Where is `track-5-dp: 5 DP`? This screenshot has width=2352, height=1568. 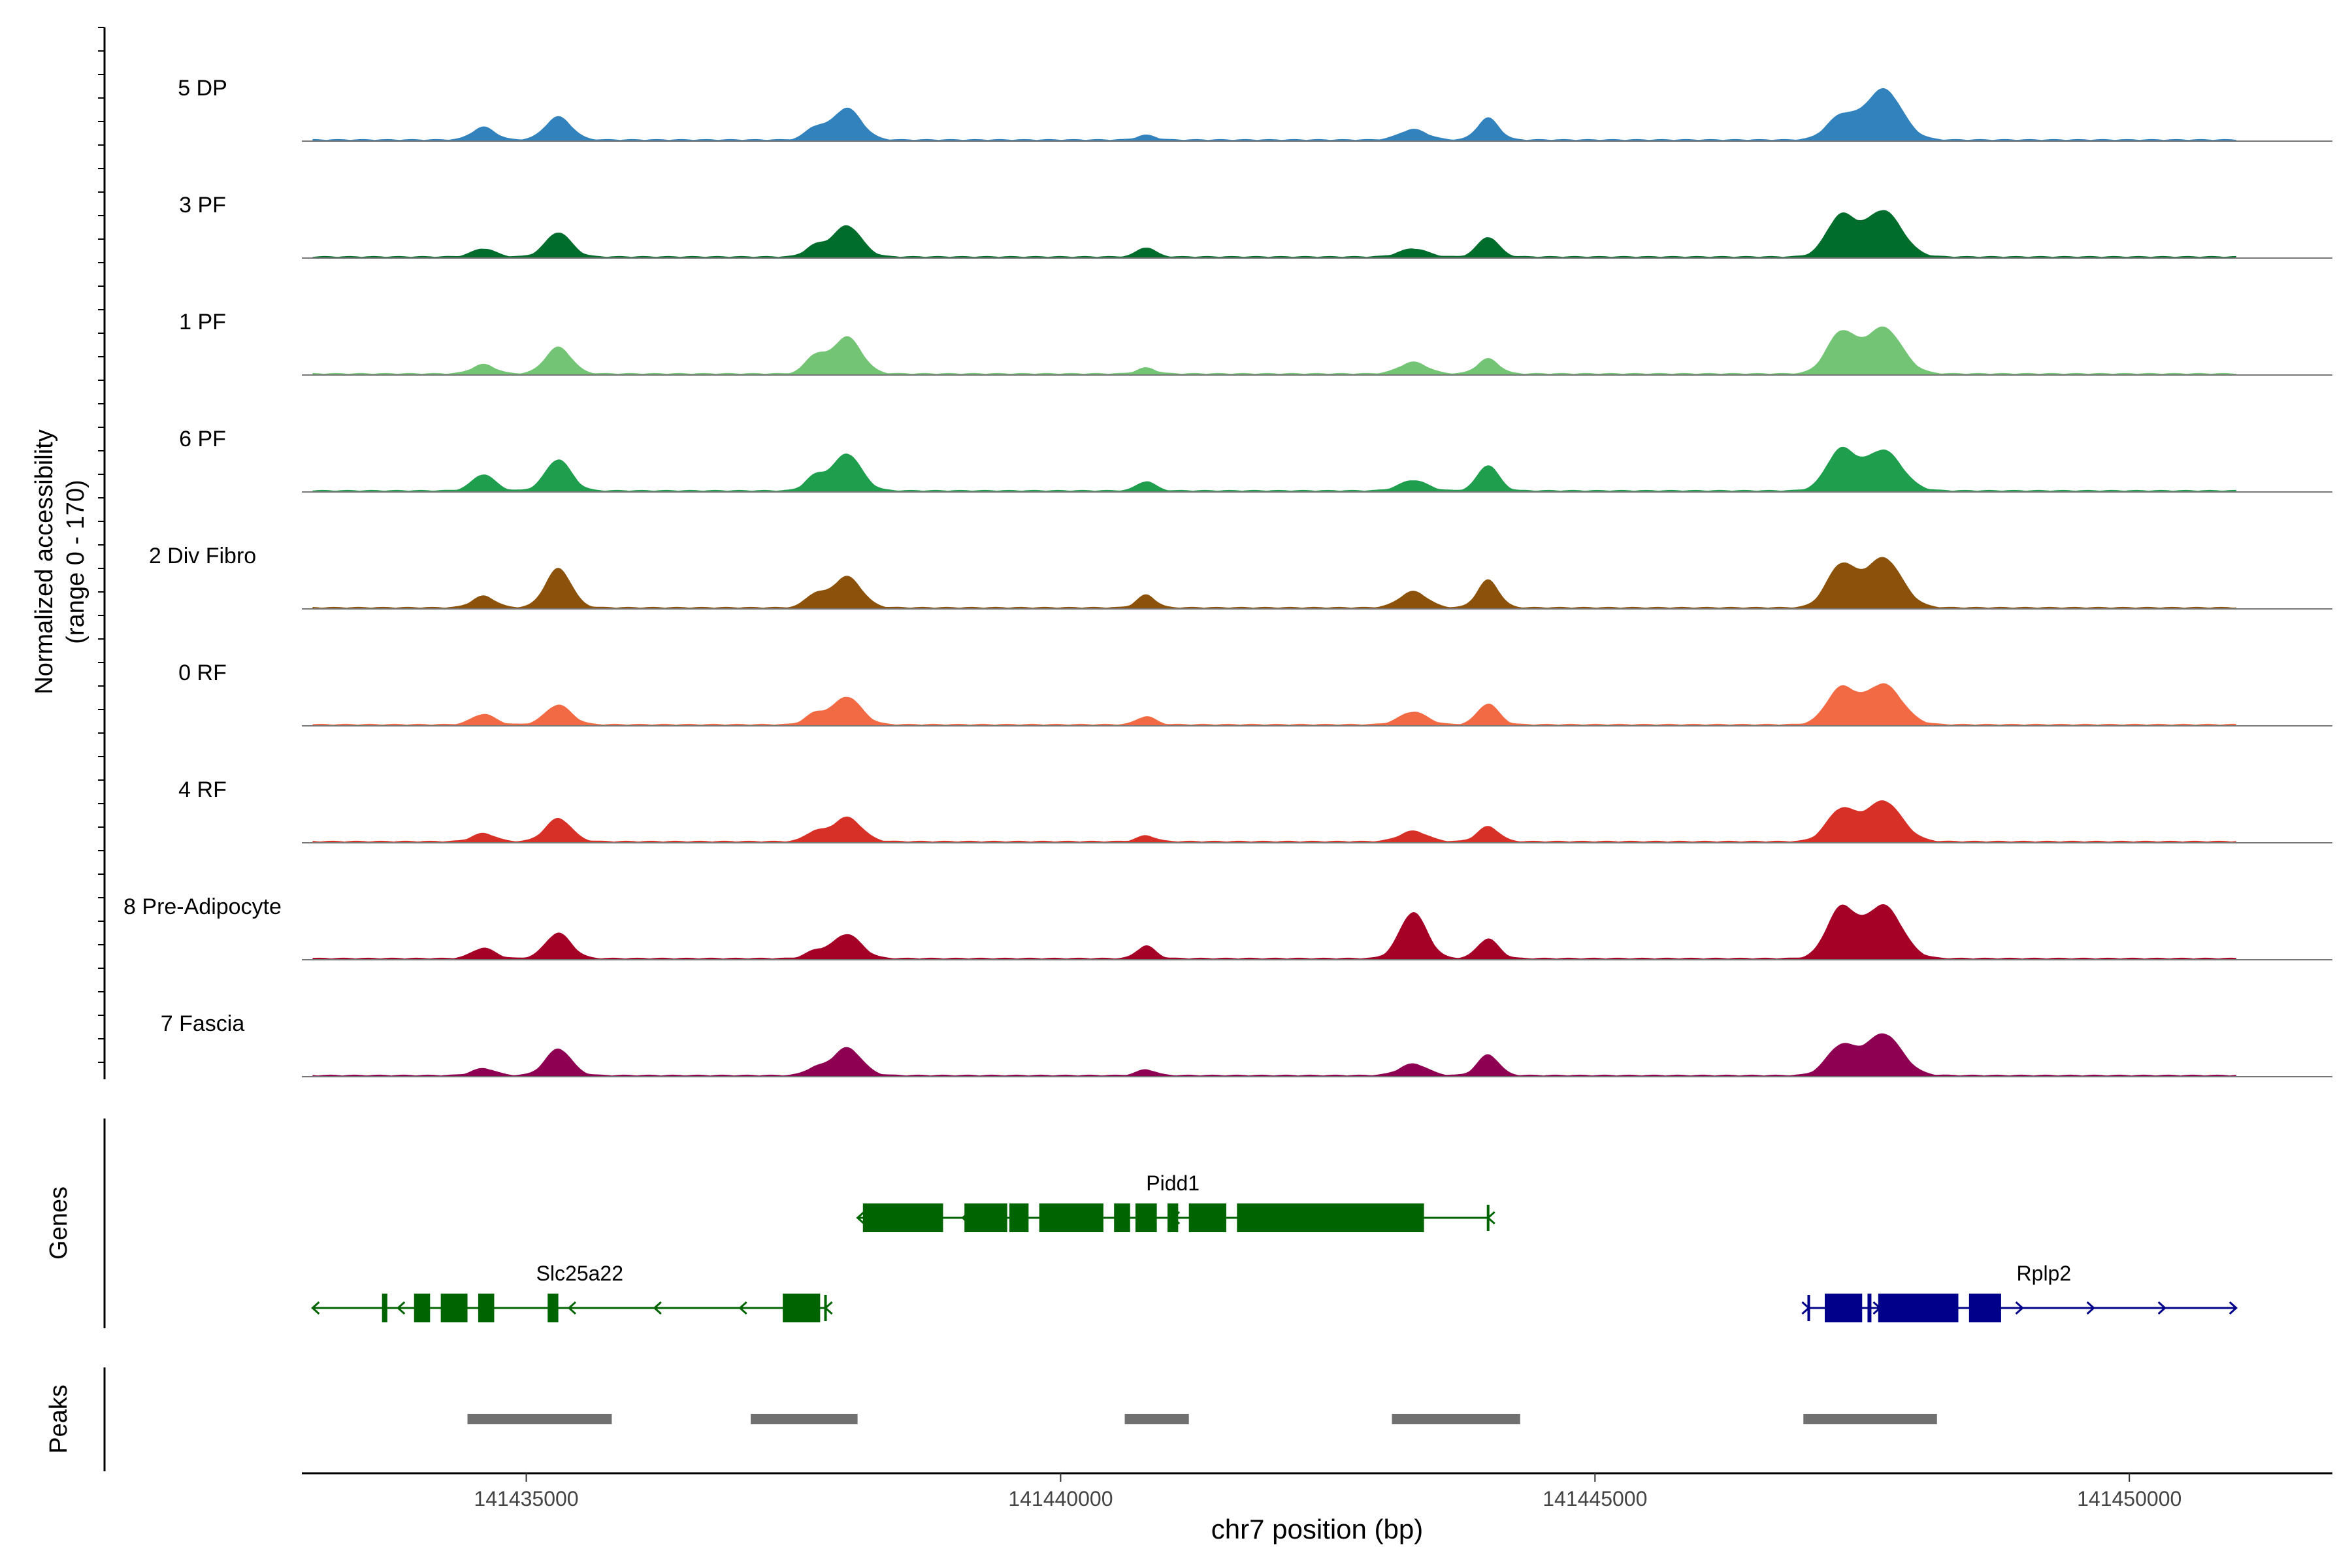 track-5-dp: 5 DP is located at coordinates (1255, 109).